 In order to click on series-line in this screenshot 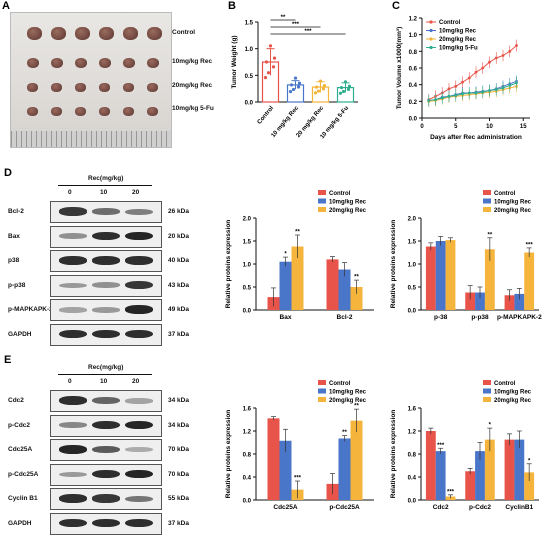, I will do `click(472, 73)`.